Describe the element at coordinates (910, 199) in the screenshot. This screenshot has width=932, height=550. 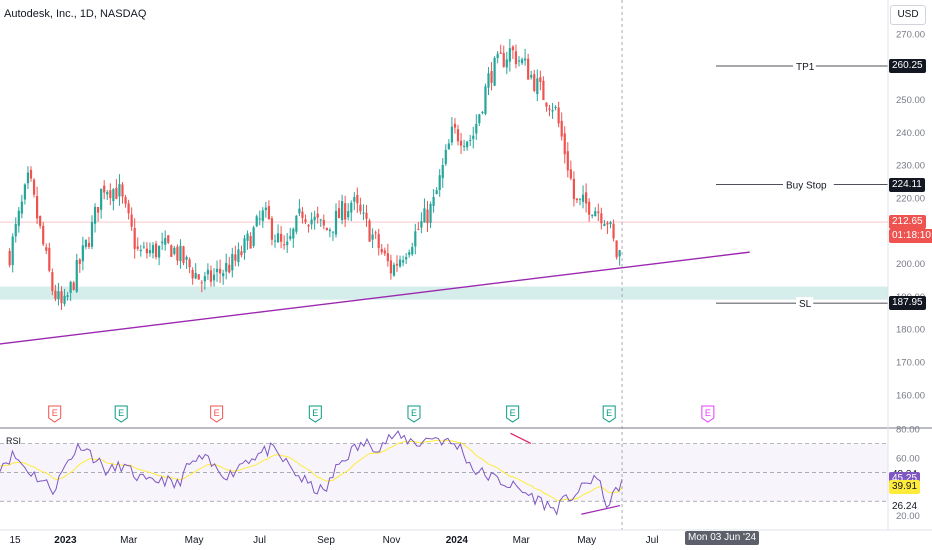
I see `price-tick-label: 220.00` at that location.